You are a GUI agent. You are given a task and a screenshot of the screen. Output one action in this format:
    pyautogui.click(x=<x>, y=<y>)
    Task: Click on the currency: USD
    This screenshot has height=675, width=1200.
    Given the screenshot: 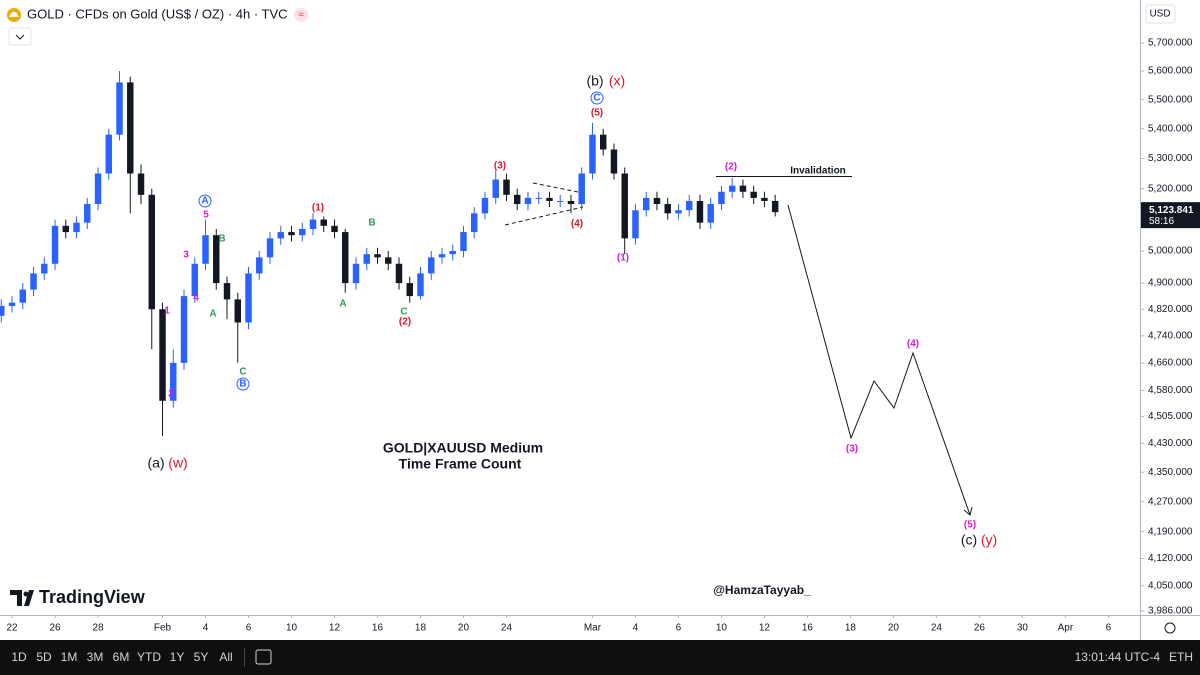 What is the action you would take?
    pyautogui.click(x=1159, y=14)
    